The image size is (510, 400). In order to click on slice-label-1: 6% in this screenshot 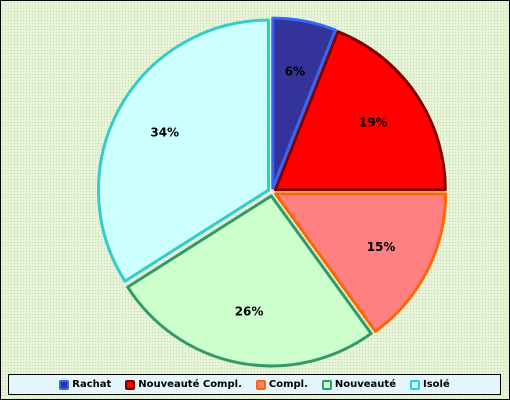, I will do `click(295, 71)`.